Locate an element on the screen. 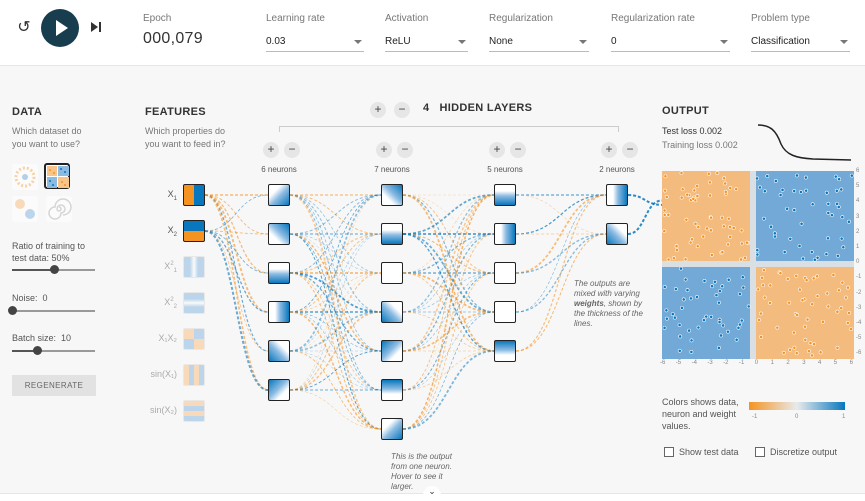  play-button is located at coordinates (60, 28).